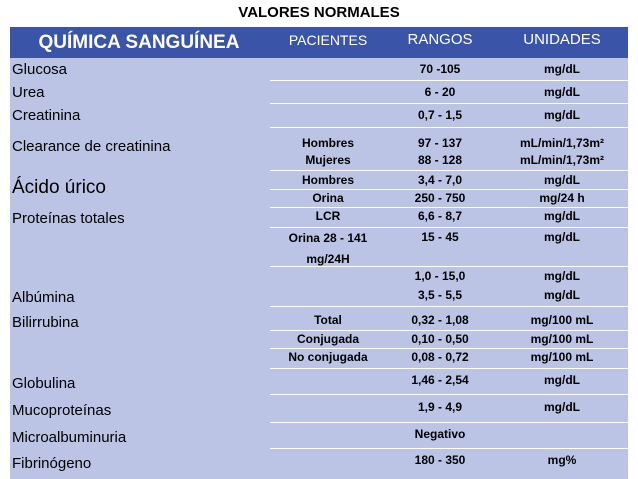 The width and height of the screenshot is (638, 479). I want to click on patient: Mujeres, so click(328, 160).